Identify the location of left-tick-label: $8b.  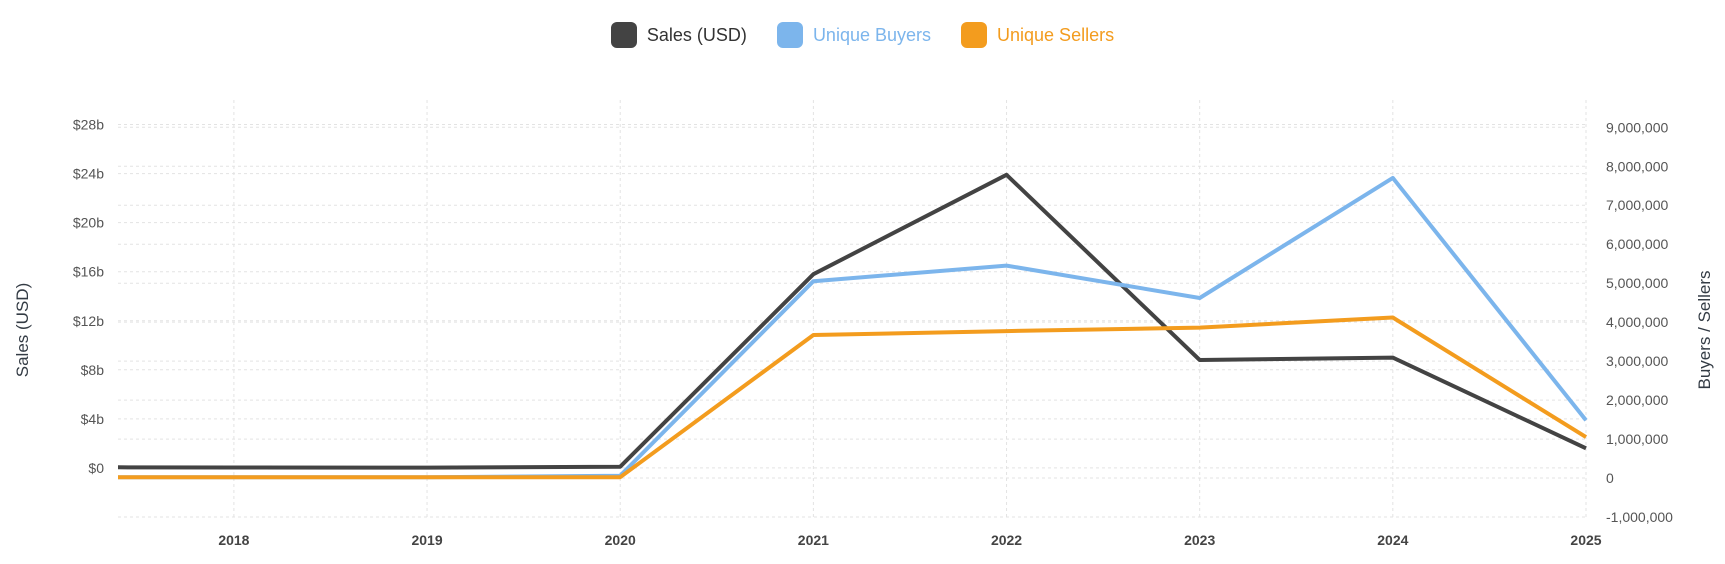
(93, 370).